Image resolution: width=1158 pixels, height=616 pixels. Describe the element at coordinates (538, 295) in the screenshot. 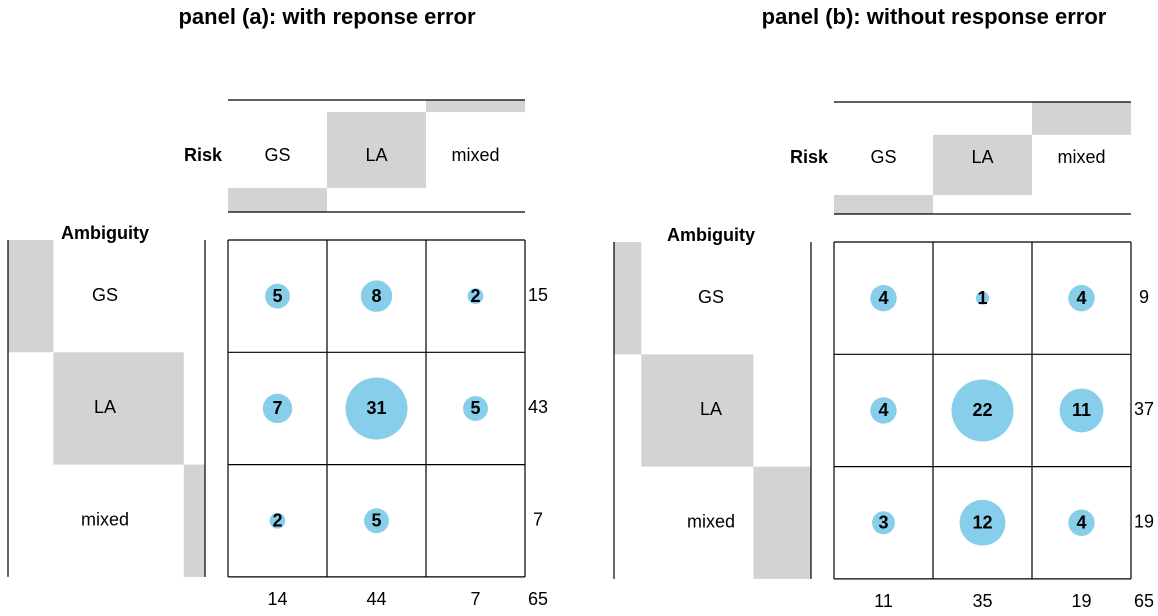

I see `row-total: 15` at that location.